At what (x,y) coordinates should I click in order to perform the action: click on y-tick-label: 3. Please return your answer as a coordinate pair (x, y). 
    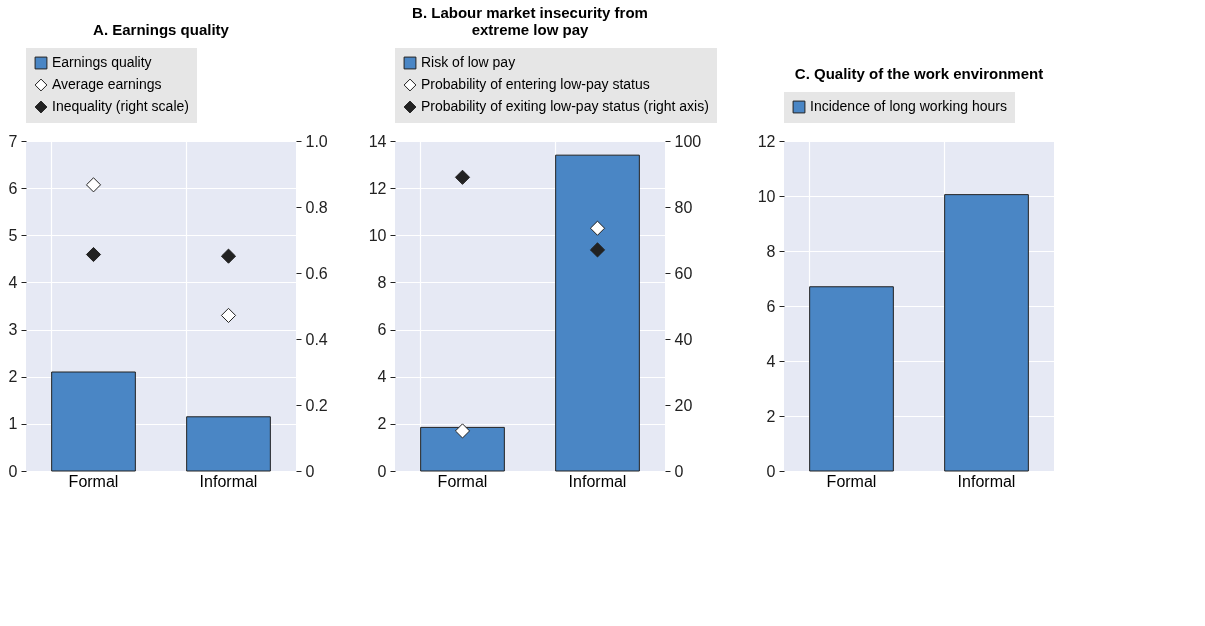
    Looking at the image, I should click on (13, 330).